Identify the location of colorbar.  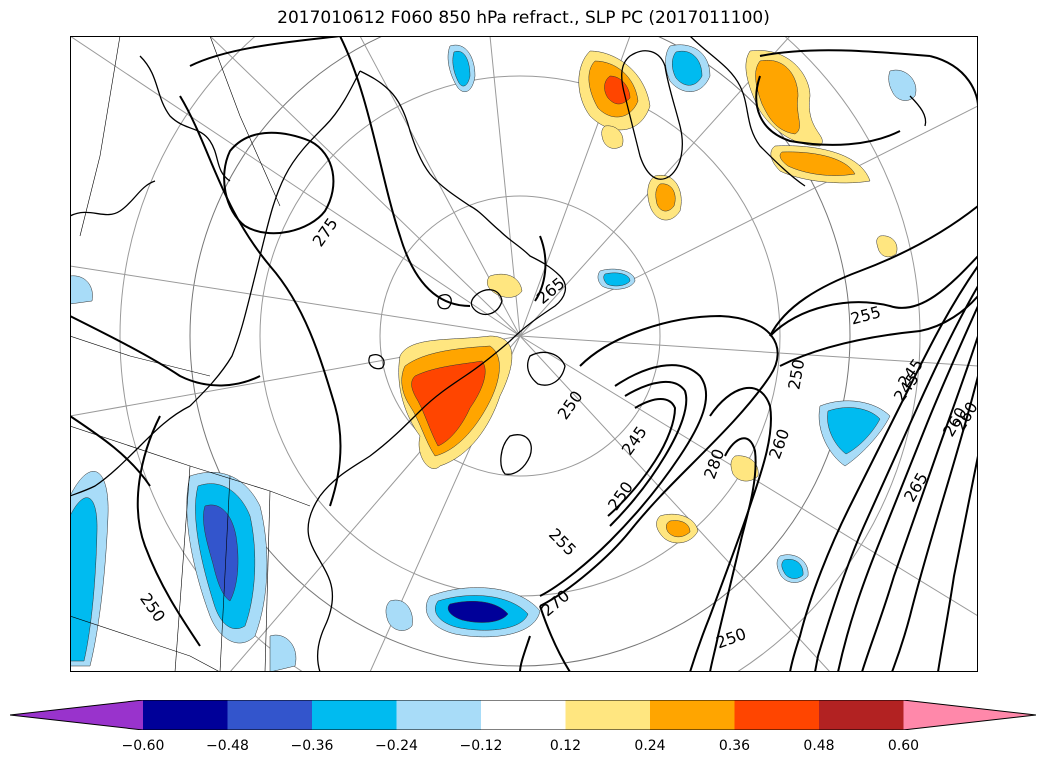
(523, 715).